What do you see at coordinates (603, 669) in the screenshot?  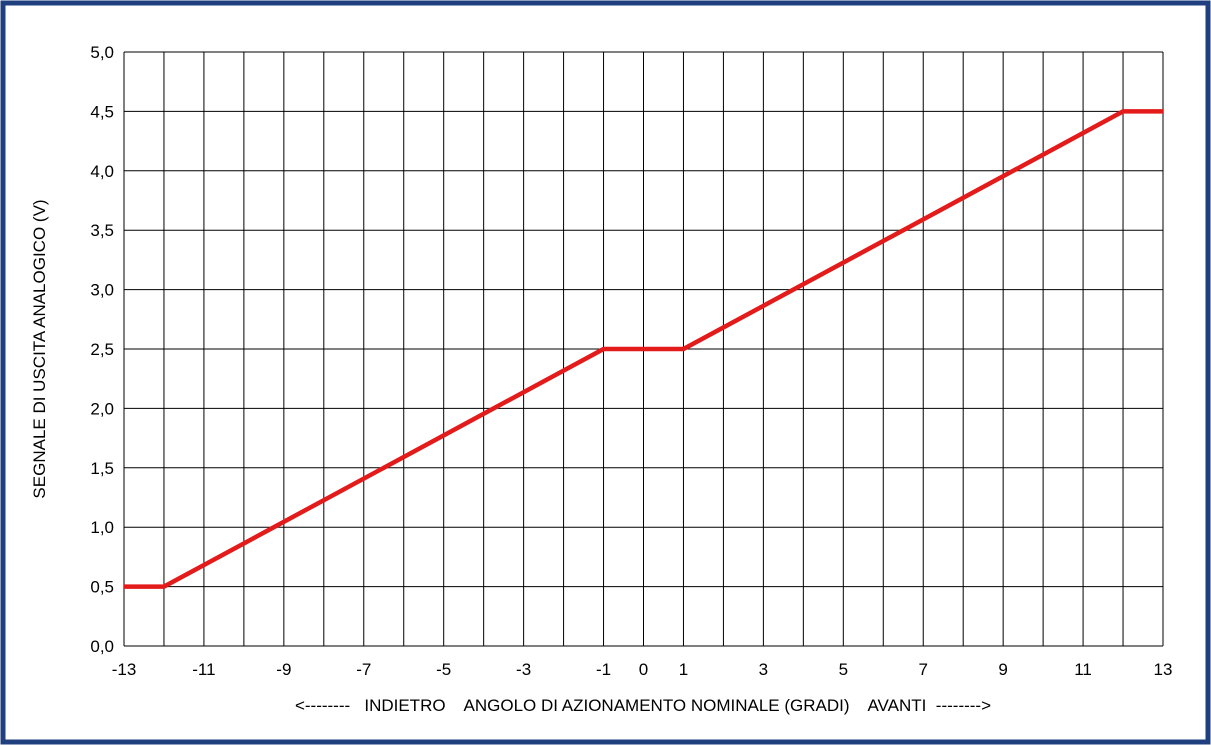 I see `x-tick-label: -1` at bounding box center [603, 669].